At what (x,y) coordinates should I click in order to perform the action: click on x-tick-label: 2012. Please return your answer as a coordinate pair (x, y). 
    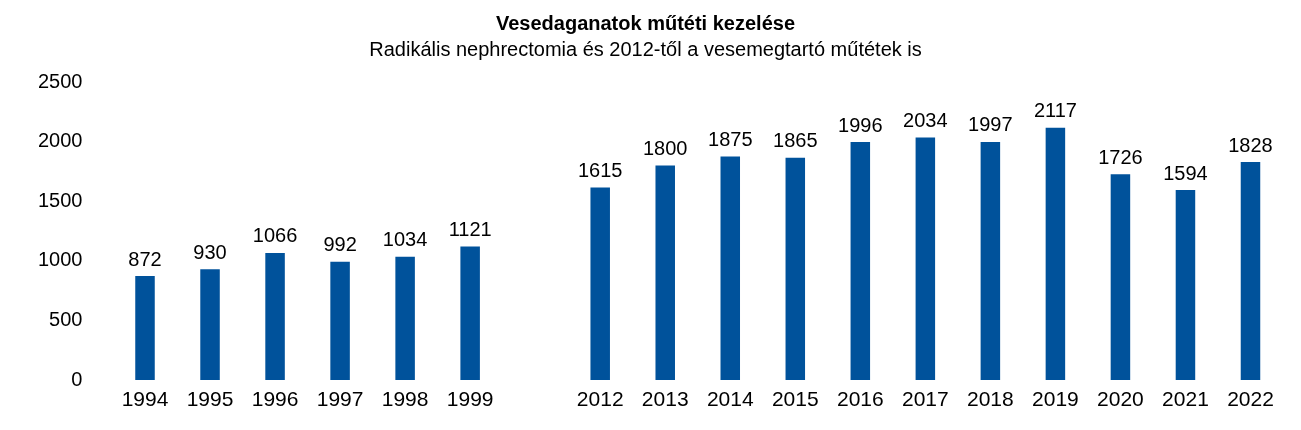
    Looking at the image, I should click on (600, 399).